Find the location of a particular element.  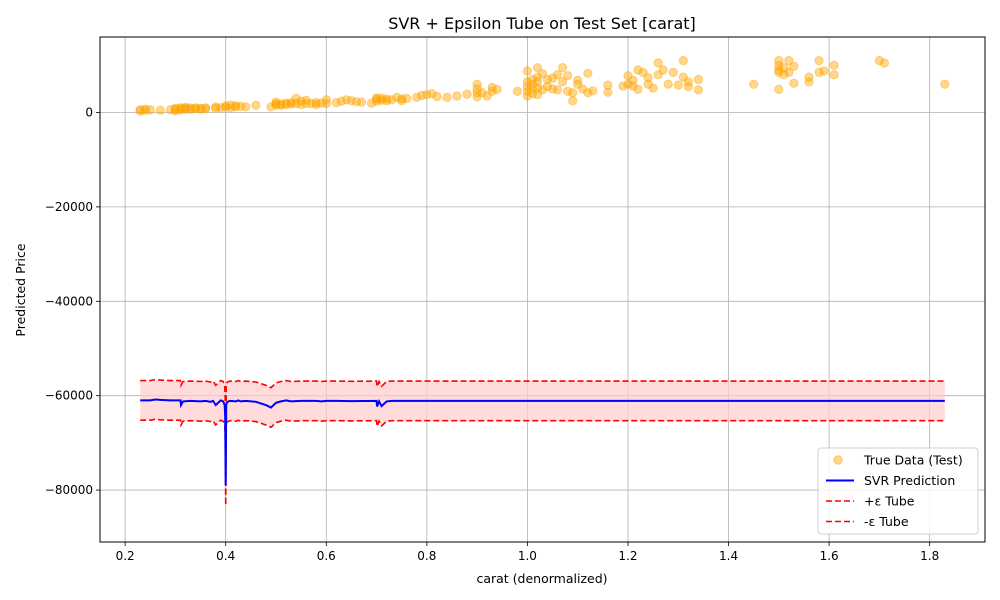

x-tick-label: 0.4 is located at coordinates (225, 556).